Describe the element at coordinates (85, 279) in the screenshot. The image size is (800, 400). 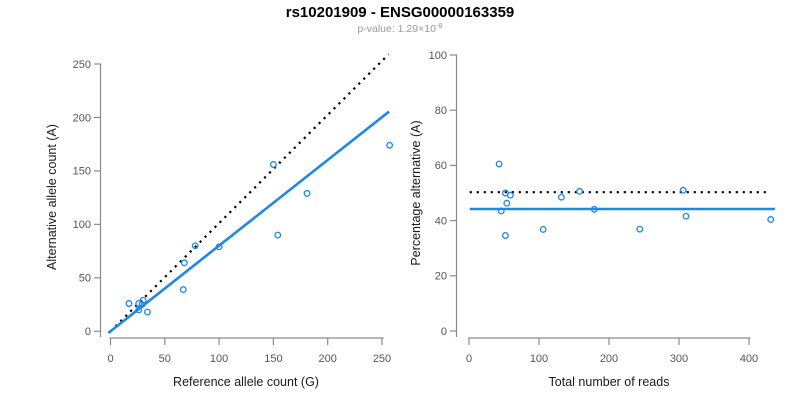
I see `y-tick-label: 50` at that location.